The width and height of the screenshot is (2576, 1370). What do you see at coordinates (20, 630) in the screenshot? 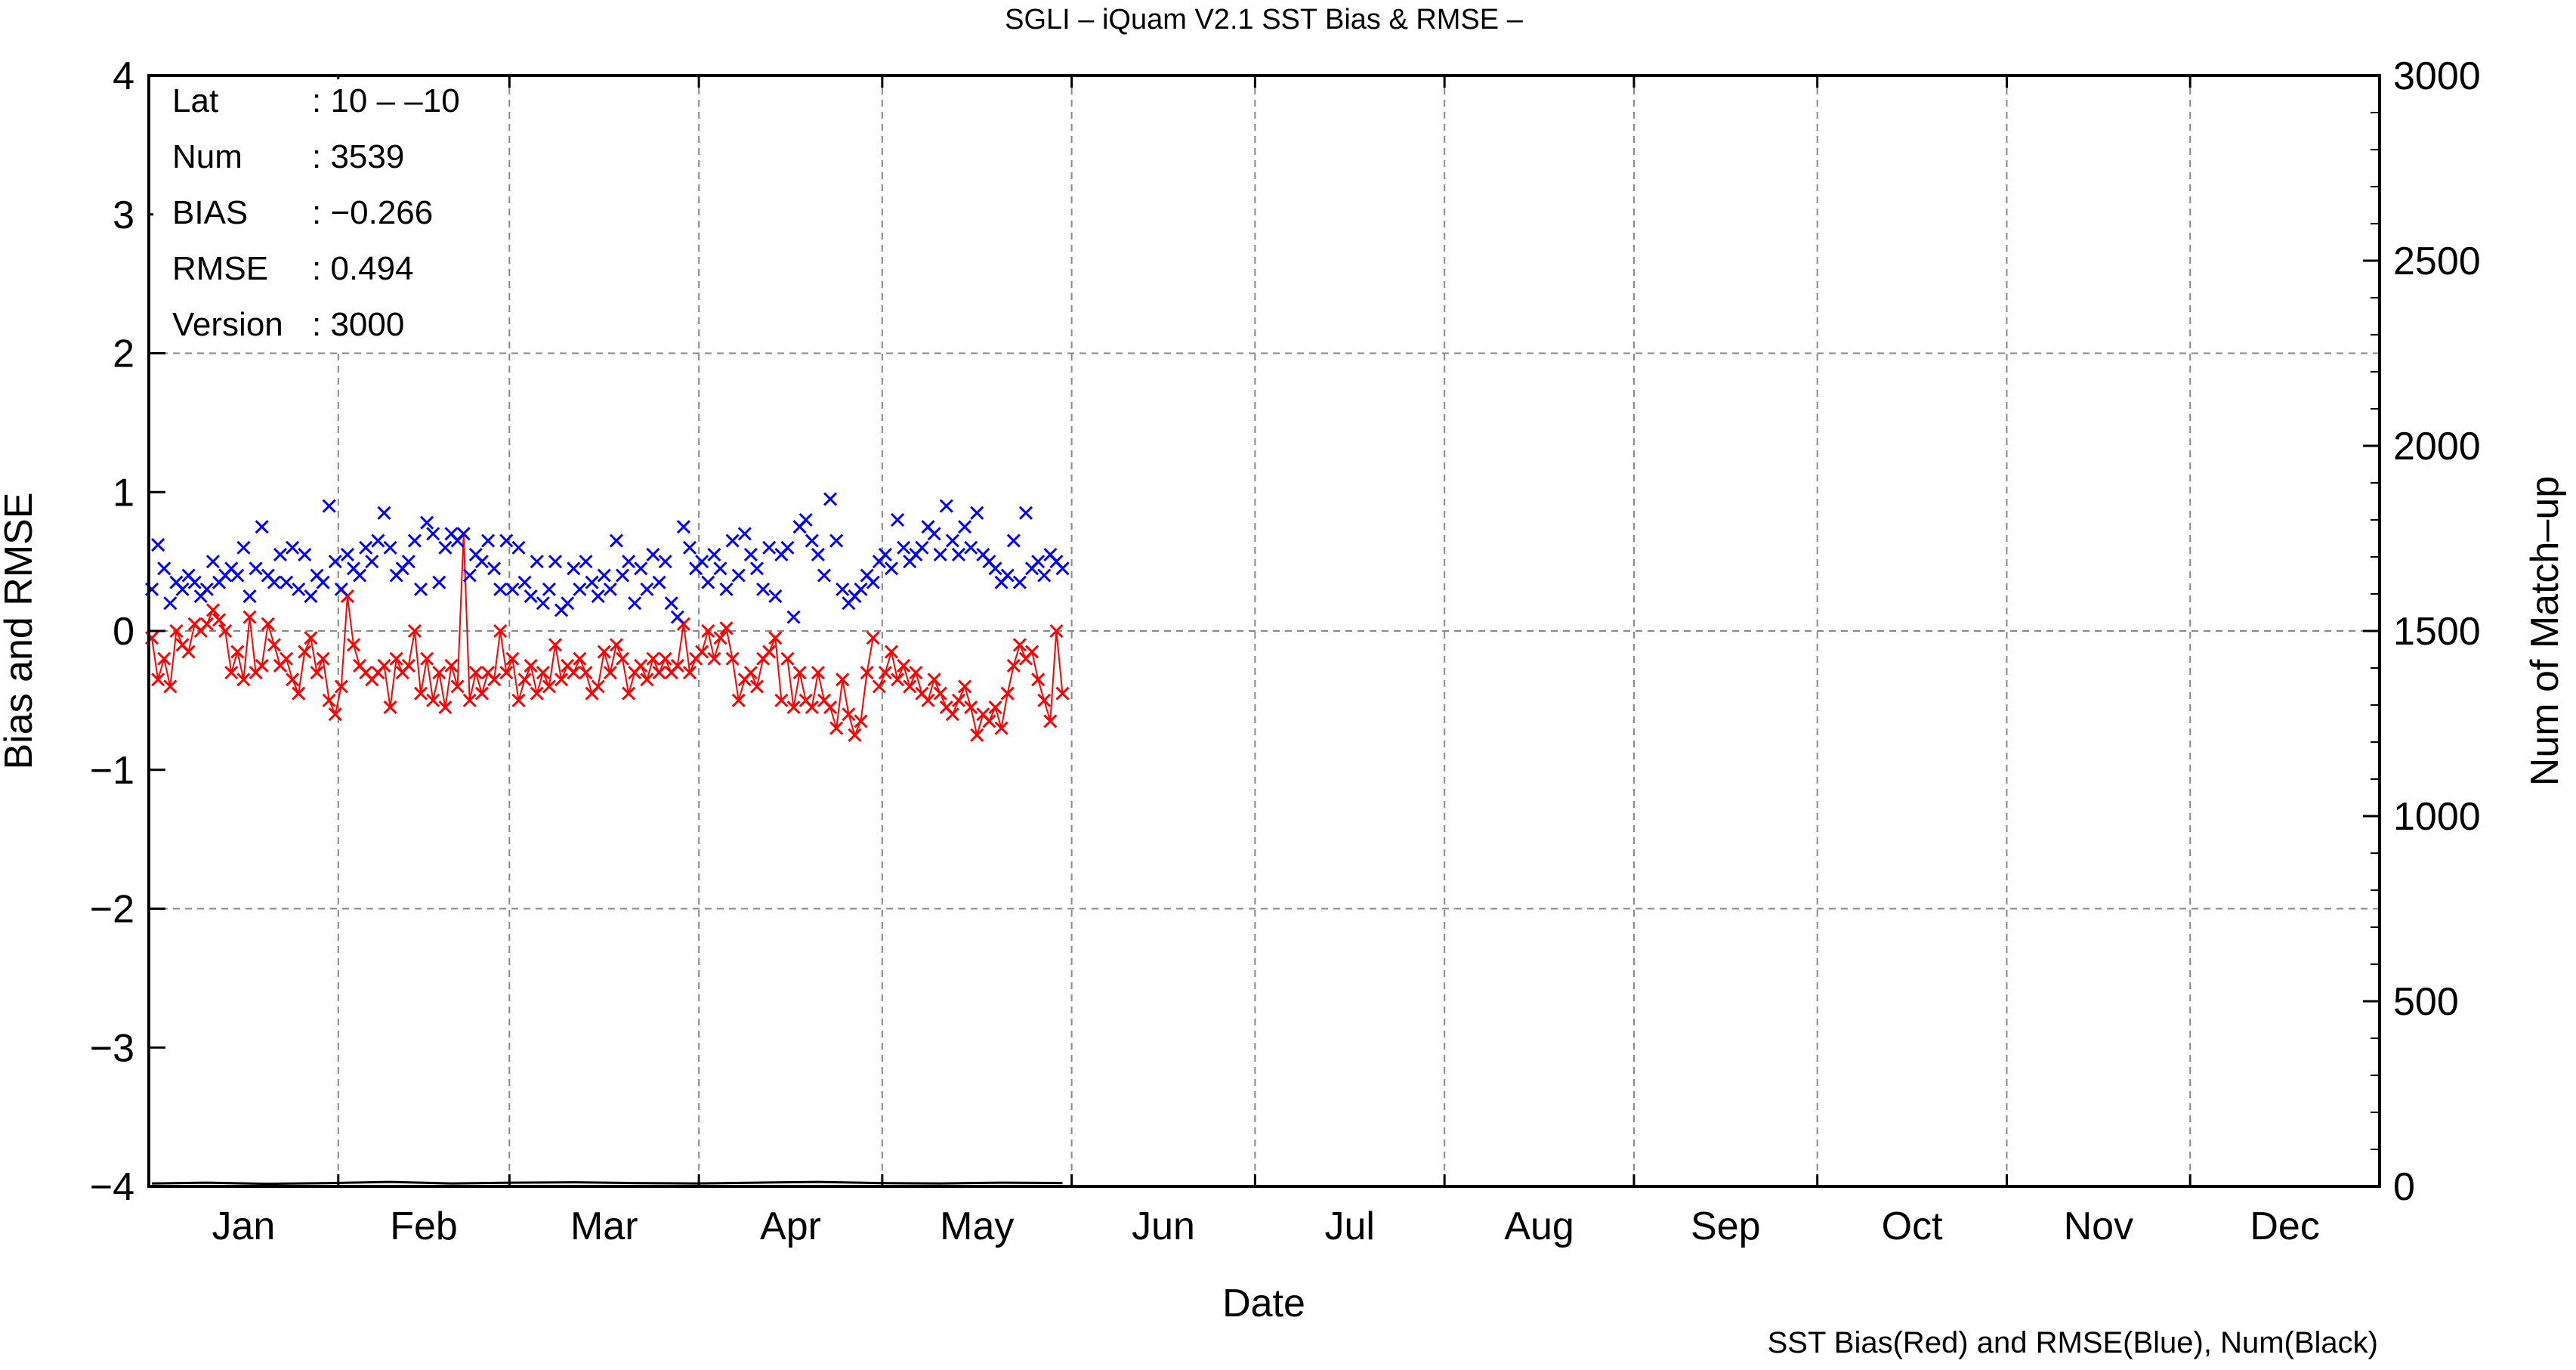
I see `y-axis-left-label: Bias and RMSE` at bounding box center [20, 630].